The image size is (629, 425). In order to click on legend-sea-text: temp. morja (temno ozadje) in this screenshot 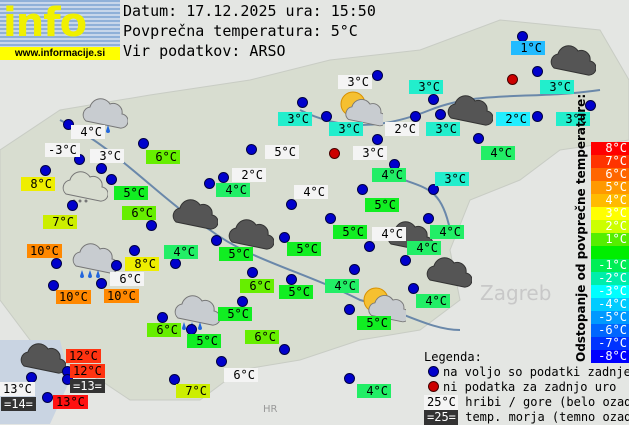, I will do `click(547, 417)`.